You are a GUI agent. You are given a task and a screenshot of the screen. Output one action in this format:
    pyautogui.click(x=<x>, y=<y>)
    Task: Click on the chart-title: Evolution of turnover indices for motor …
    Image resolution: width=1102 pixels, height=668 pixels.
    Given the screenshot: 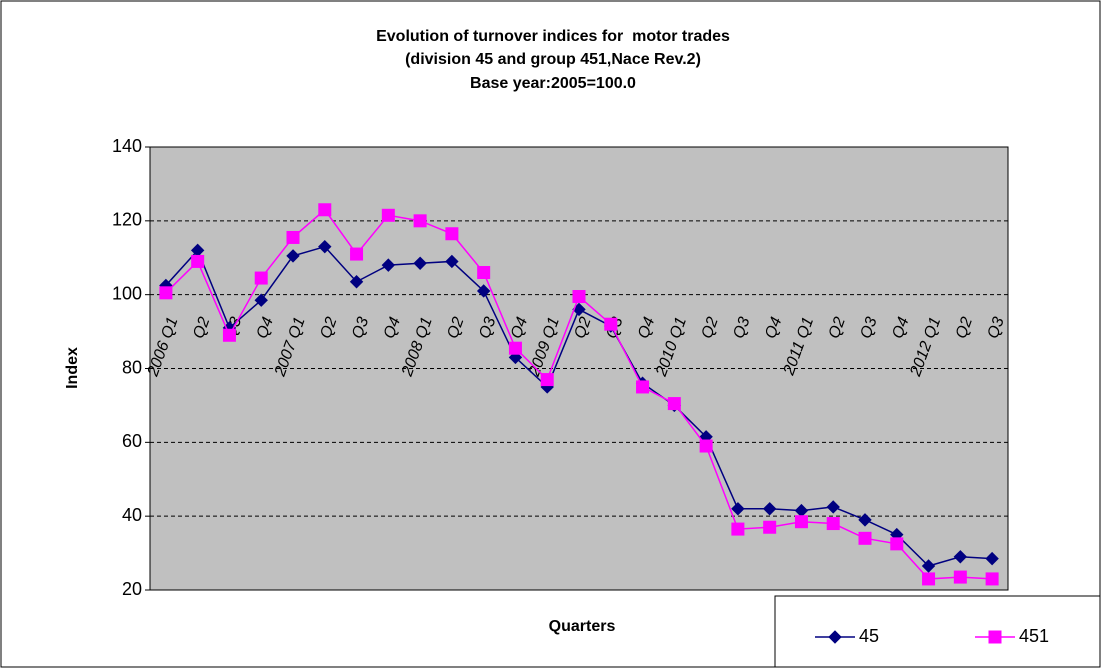 What is the action you would take?
    pyautogui.click(x=553, y=36)
    